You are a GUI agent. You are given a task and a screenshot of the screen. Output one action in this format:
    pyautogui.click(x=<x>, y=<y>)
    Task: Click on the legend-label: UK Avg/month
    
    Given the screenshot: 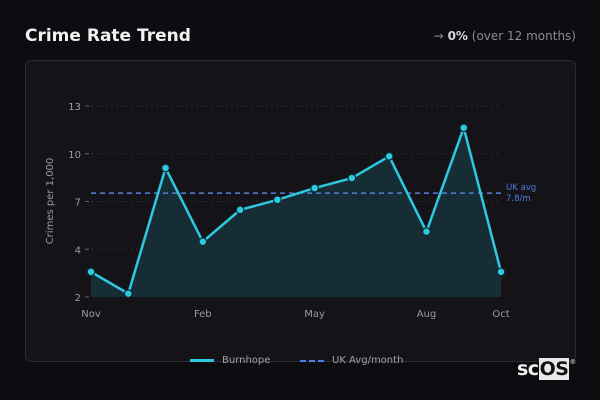 What is the action you would take?
    pyautogui.click(x=368, y=360)
    